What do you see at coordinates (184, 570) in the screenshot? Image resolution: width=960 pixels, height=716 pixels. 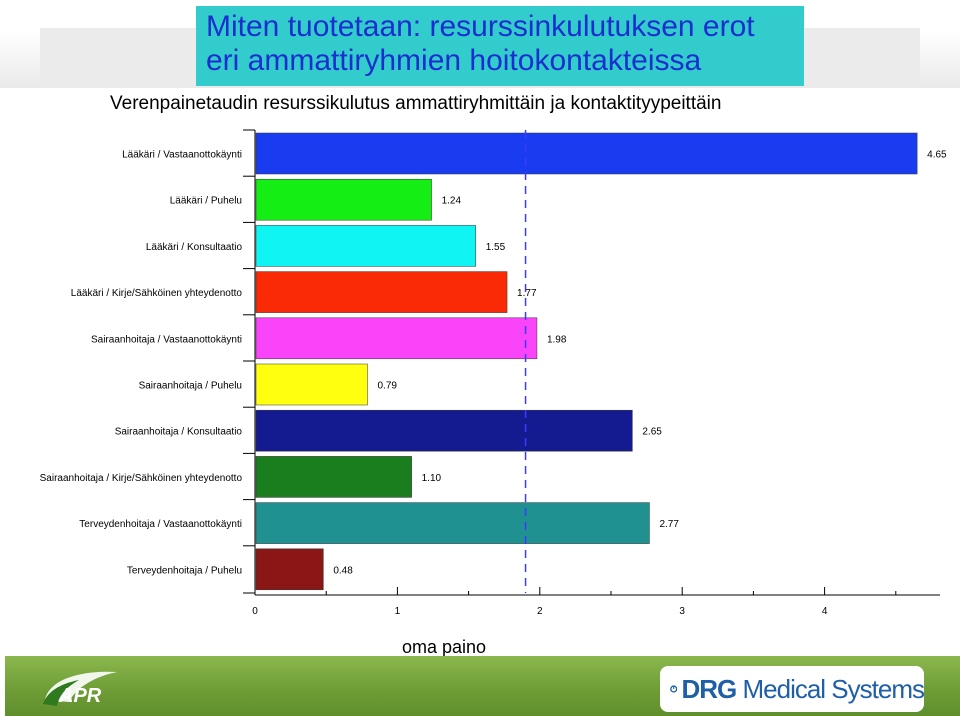 I see `category-label-10: Terveydenhoitaja / Puhelu` at bounding box center [184, 570].